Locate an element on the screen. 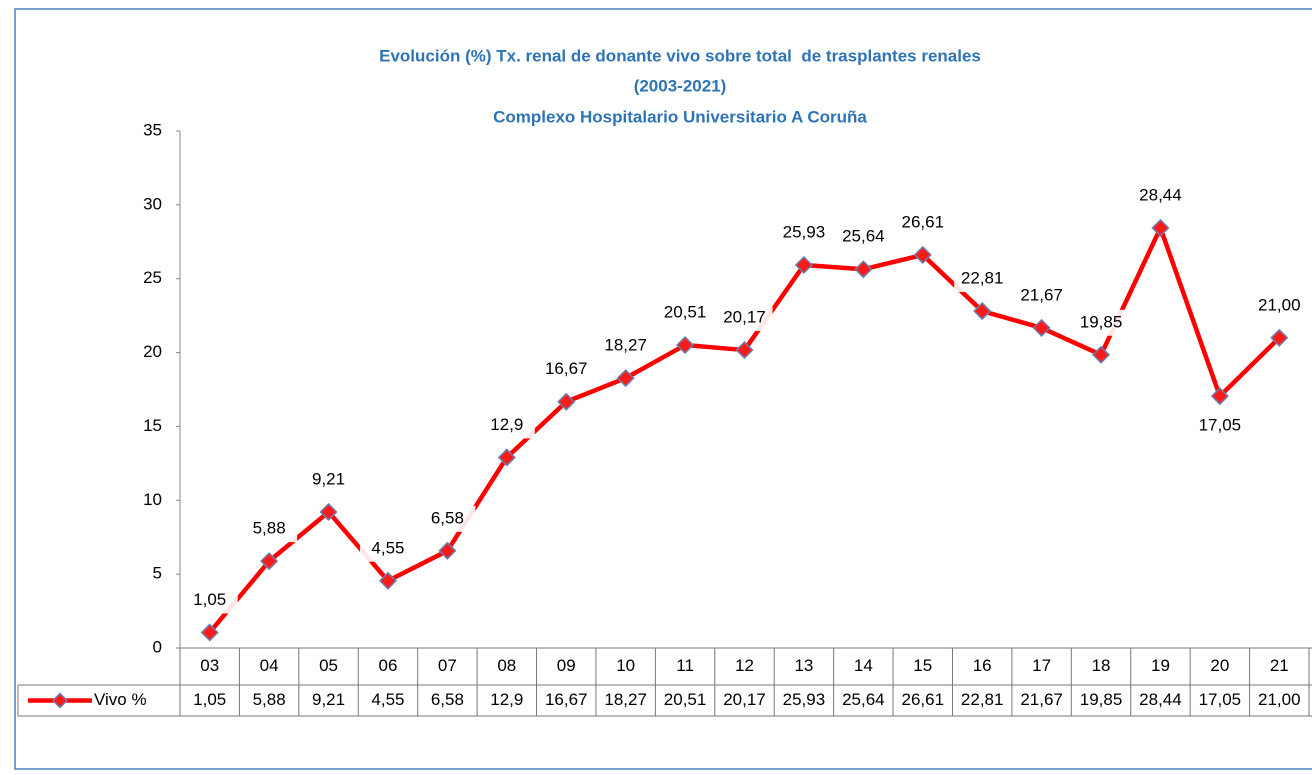 The height and width of the screenshot is (775, 1312). data-label: 21,00 is located at coordinates (1279, 304).